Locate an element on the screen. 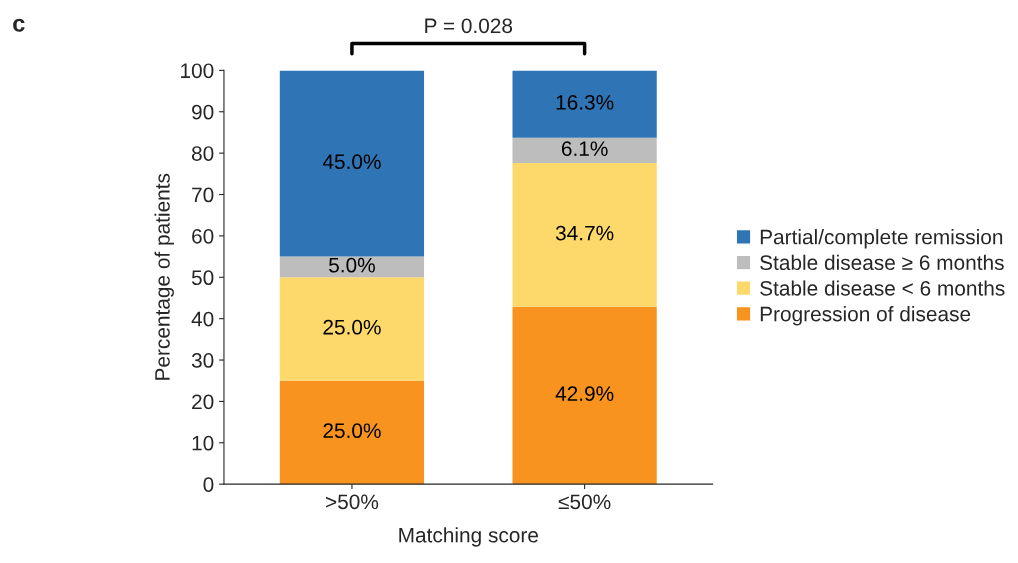 The image size is (1018, 563). y-tick-label: 30 is located at coordinates (202, 360).